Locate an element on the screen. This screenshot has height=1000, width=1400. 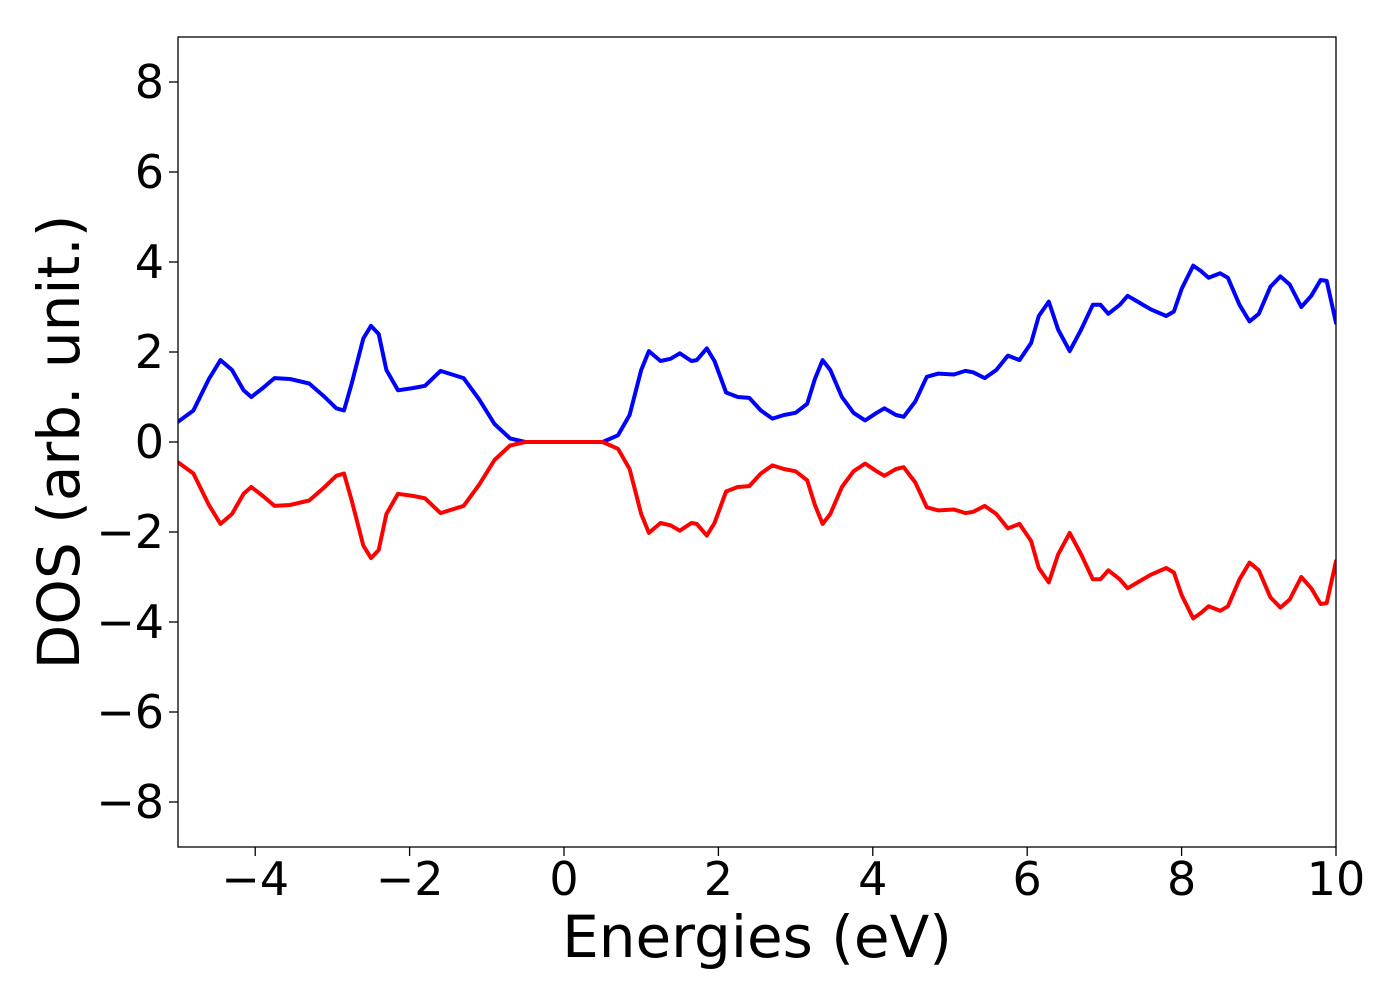
y-axis-ticks: −8 −6 −4 −2 0 2 4 6 8 is located at coordinates (137, 442).